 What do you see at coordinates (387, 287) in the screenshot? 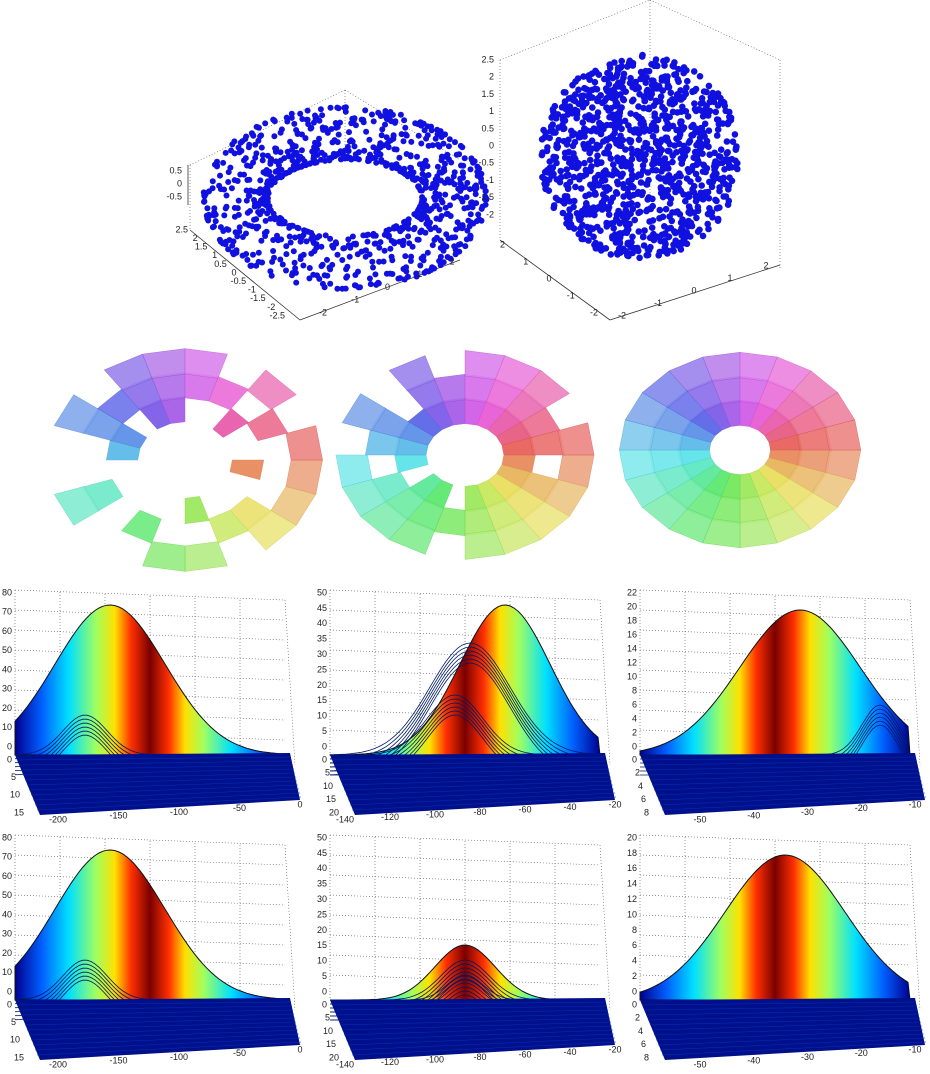
I see `tick-label: 0` at bounding box center [387, 287].